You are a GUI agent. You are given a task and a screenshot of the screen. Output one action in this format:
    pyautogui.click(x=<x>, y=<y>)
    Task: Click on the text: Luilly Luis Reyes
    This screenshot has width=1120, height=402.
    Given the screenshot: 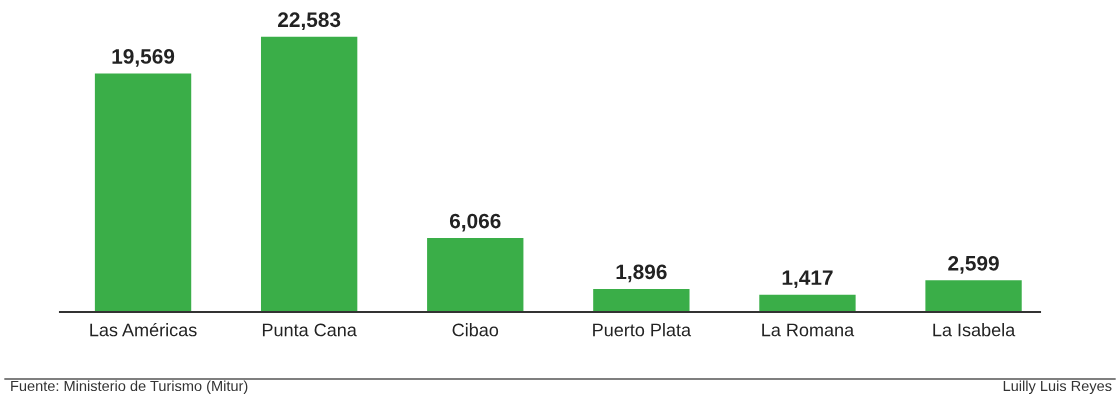 What is the action you would take?
    pyautogui.click(x=1057, y=387)
    